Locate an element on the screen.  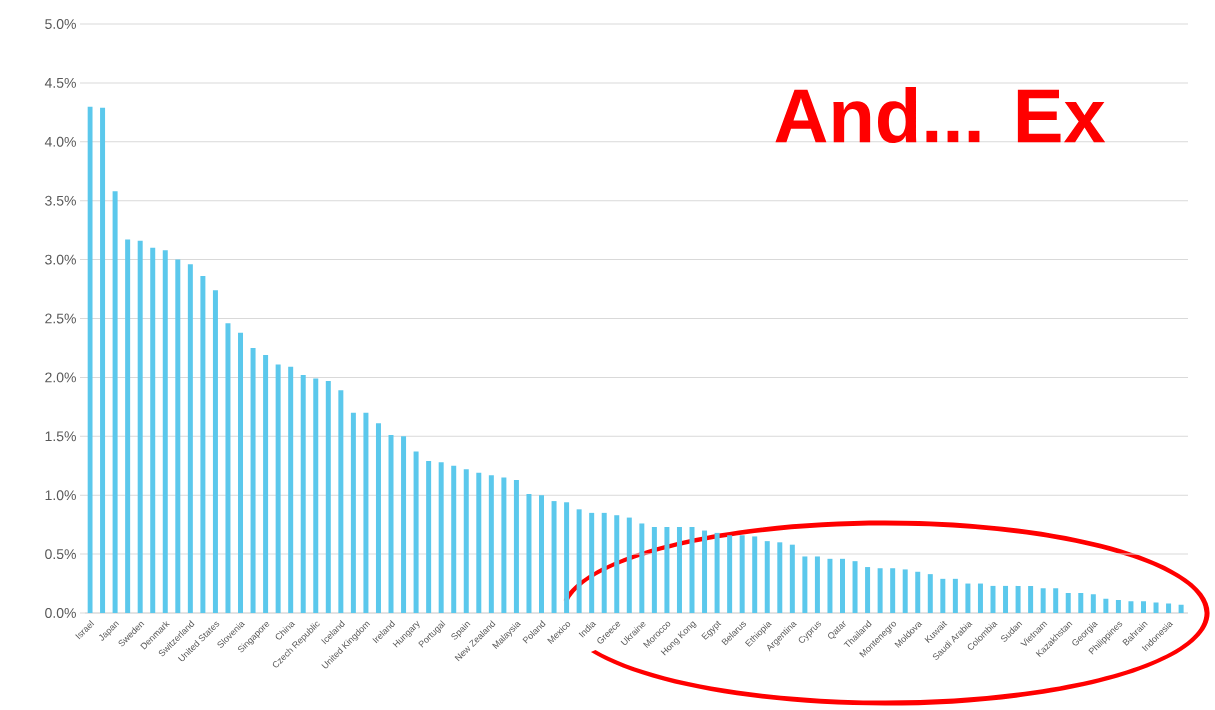
y-tick-label: 2.5% is located at coordinates (60, 318).